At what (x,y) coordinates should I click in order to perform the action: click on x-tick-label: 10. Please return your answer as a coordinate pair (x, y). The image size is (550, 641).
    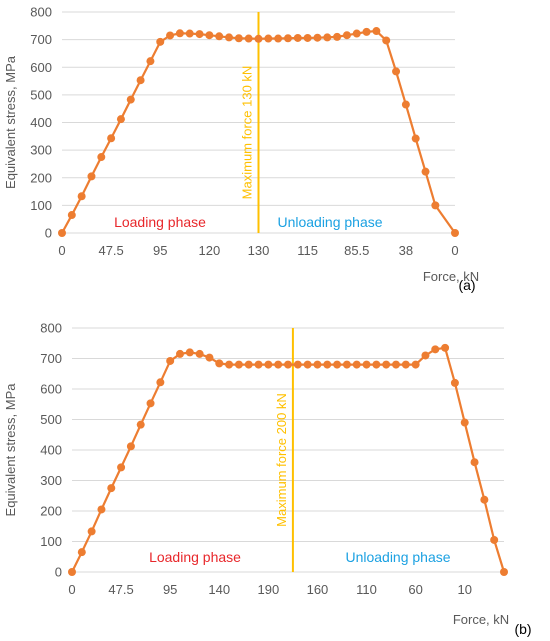
    Looking at the image, I should click on (464, 589).